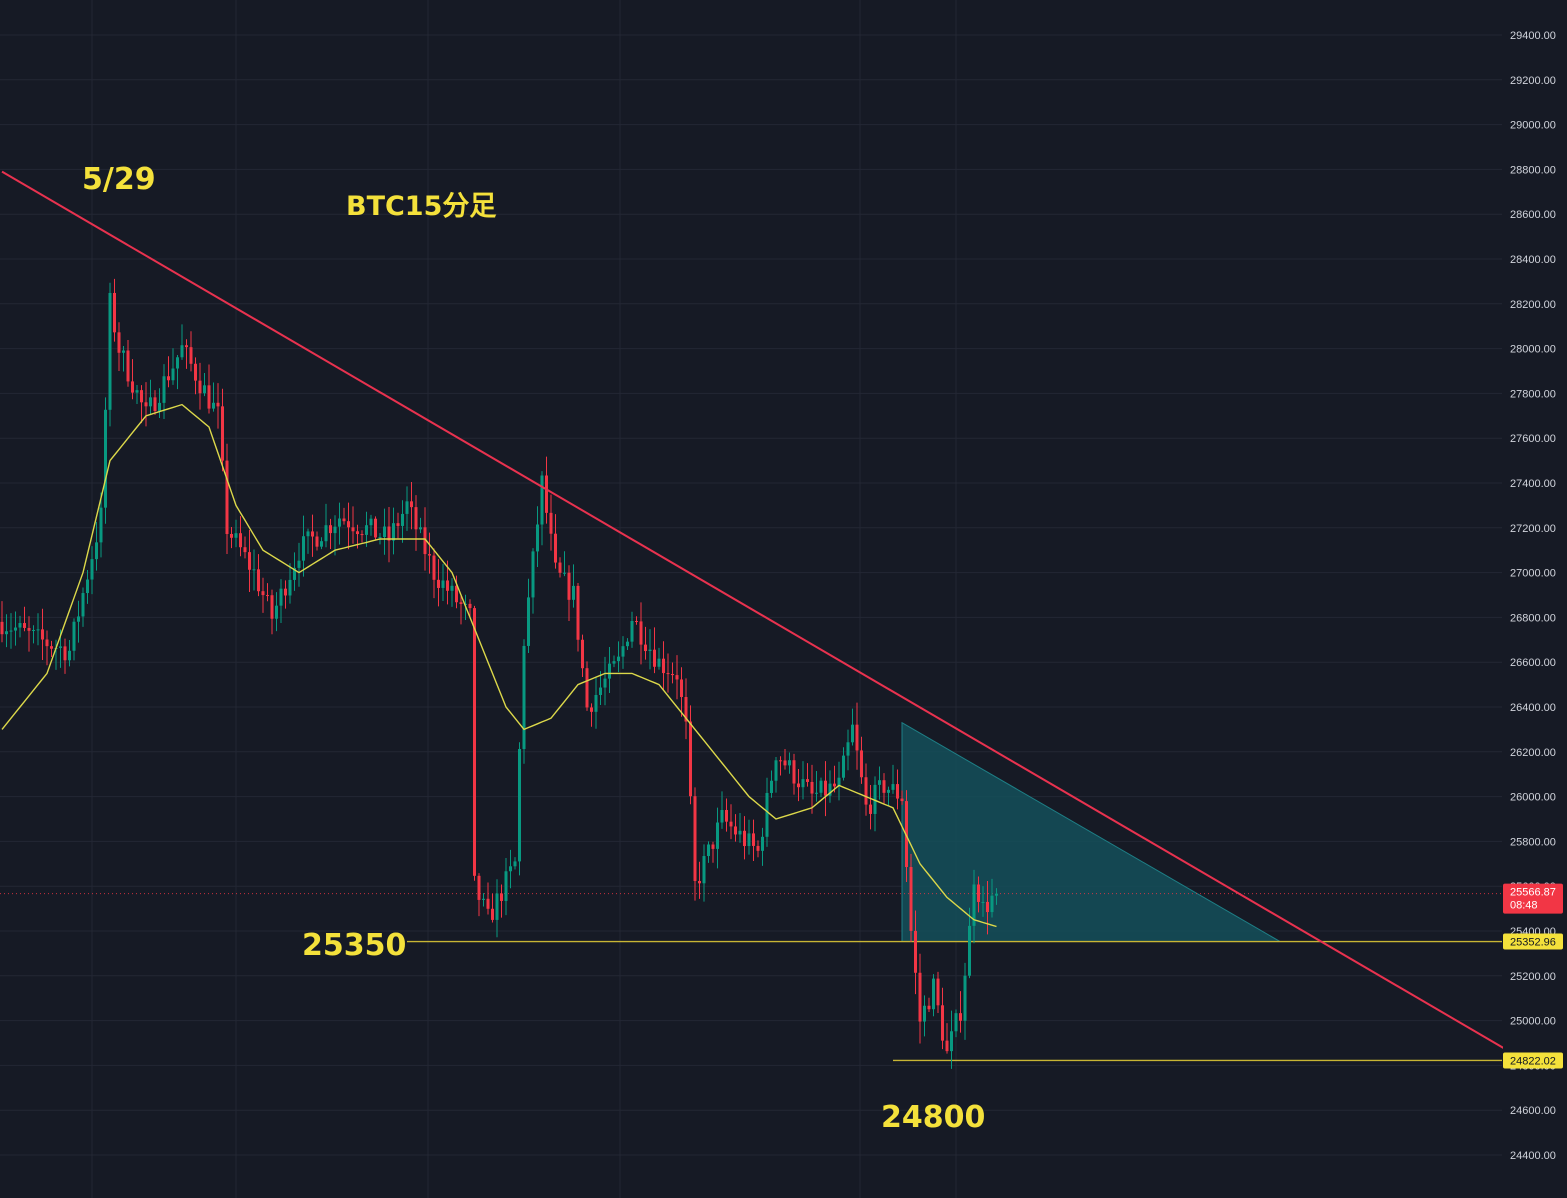 The height and width of the screenshot is (1198, 1567). What do you see at coordinates (1533, 1061) in the screenshot?
I see `price-level-label: 24822.02` at bounding box center [1533, 1061].